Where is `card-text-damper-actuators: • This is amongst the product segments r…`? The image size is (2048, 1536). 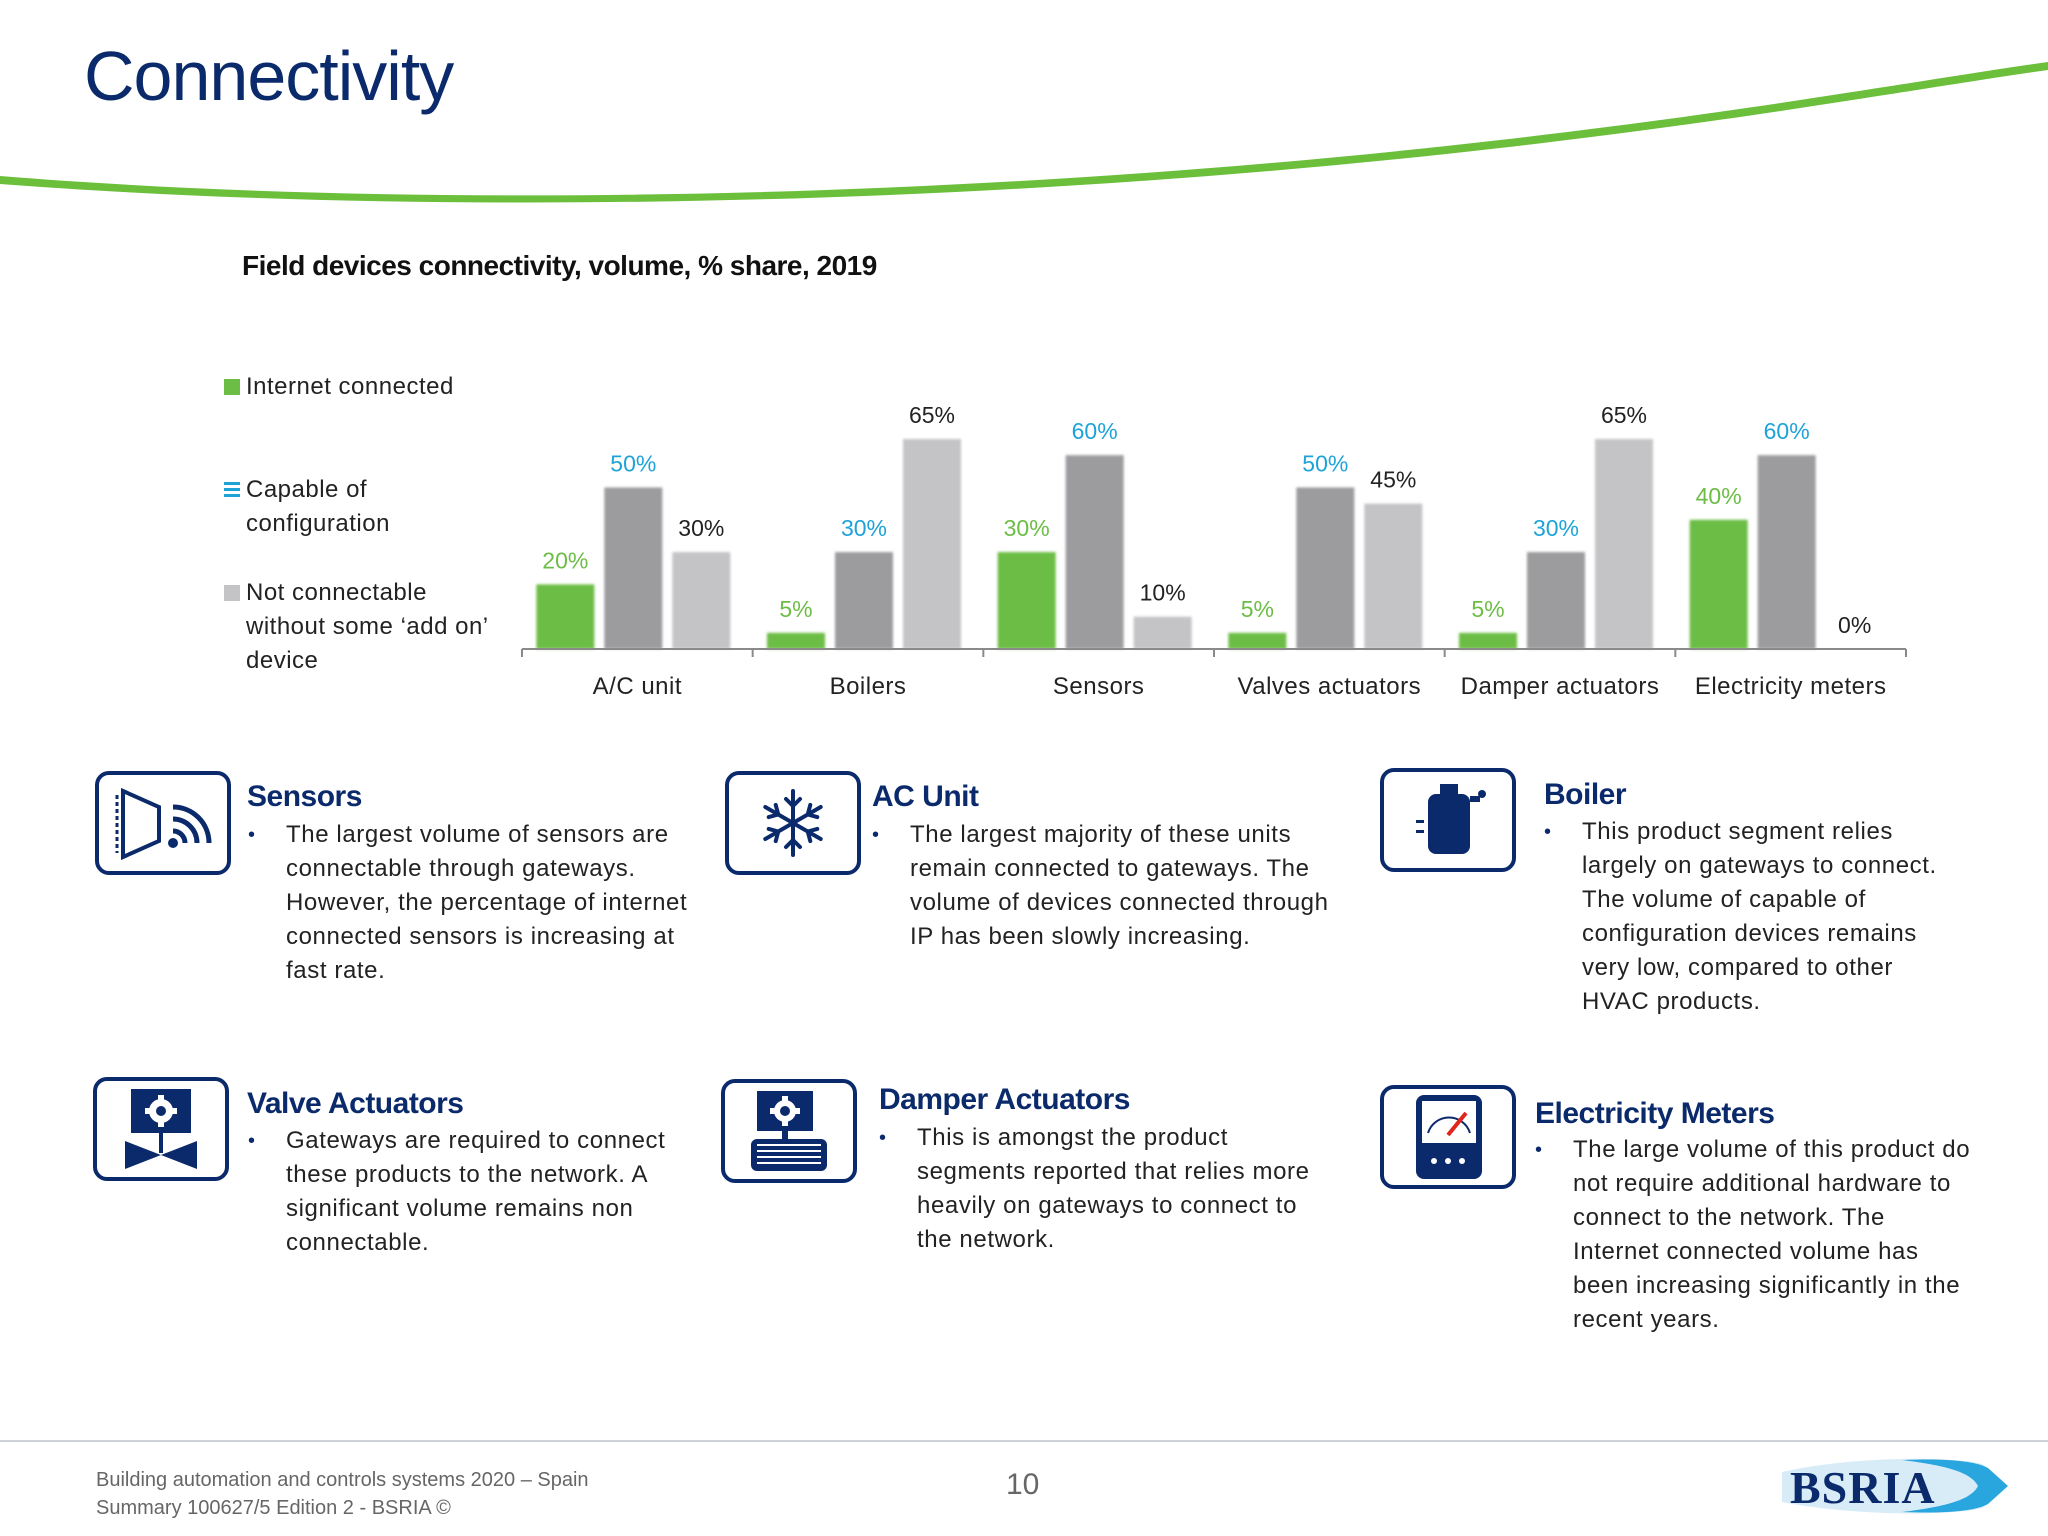 card-text-damper-actuators: • This is amongst the product segments r… is located at coordinates (1098, 1189).